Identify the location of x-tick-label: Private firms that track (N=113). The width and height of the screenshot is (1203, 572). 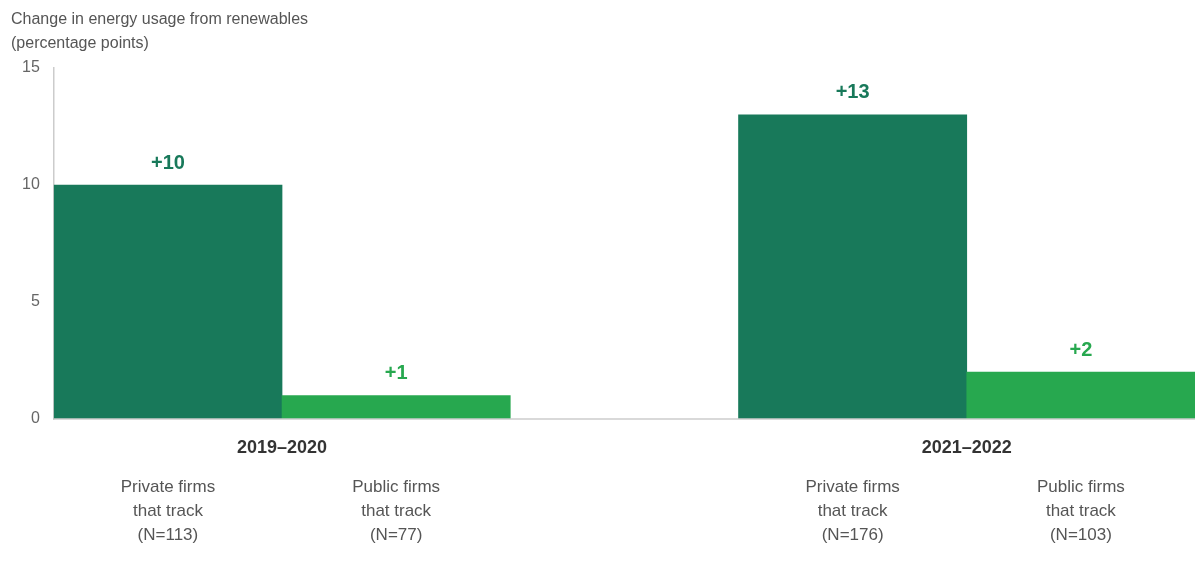
(168, 511).